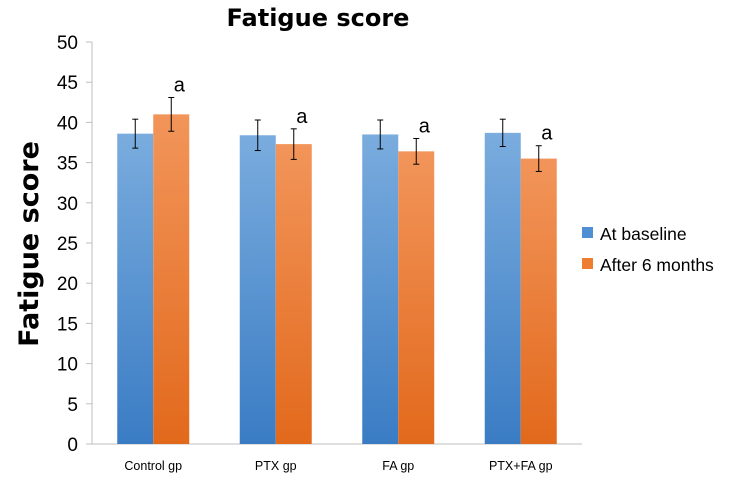 The image size is (738, 477). I want to click on legend-label-after-6-months: After 6 months, so click(657, 265).